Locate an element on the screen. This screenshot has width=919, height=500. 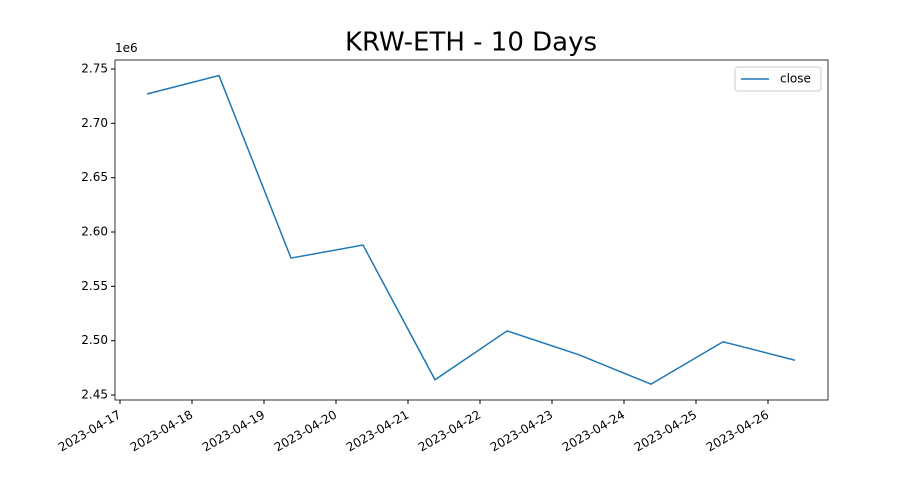
x-tick-label: 2023-04-18 is located at coordinates (161, 431).